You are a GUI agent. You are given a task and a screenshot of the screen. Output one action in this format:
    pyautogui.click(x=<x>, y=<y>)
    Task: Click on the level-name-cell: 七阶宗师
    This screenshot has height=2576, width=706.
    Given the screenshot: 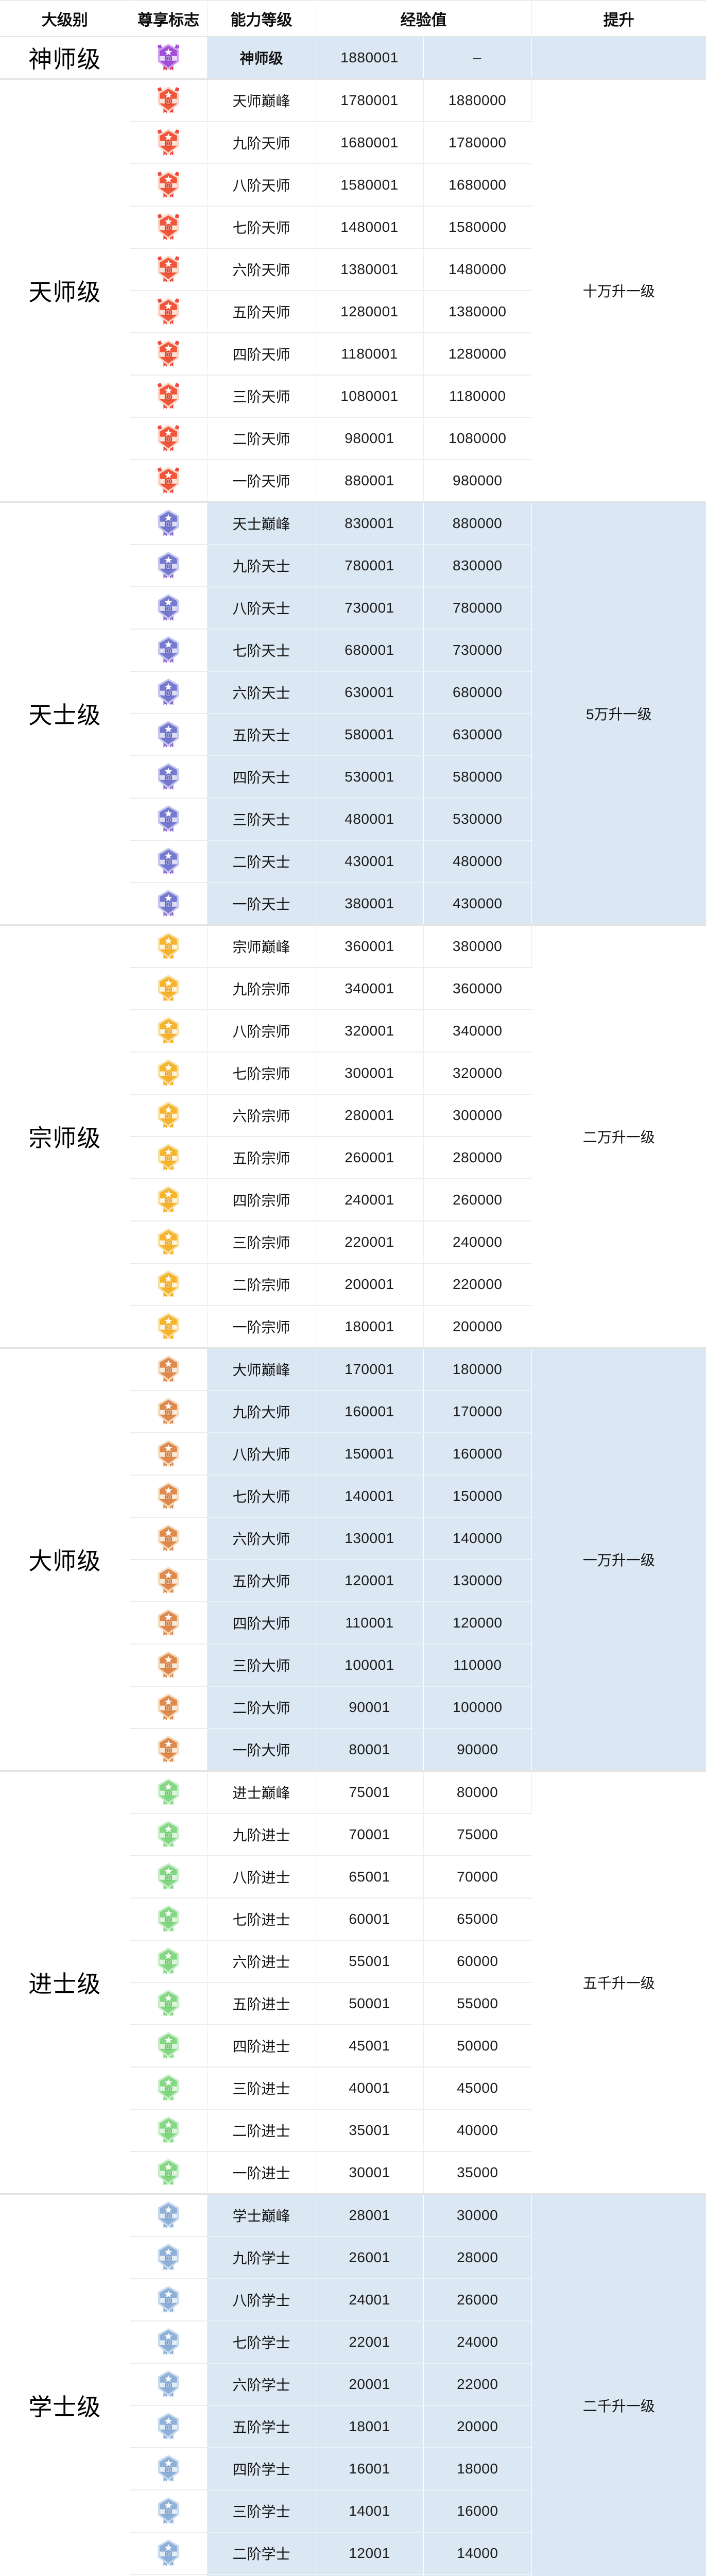 What is the action you would take?
    pyautogui.click(x=261, y=1073)
    